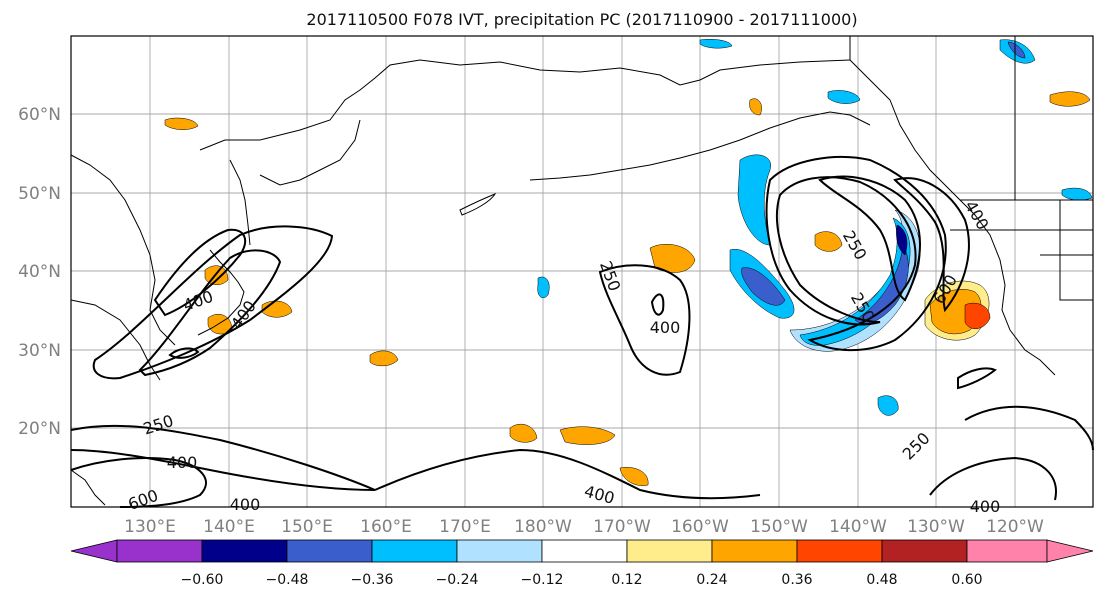 This screenshot has height=601, width=1105. I want to click on lon-label: 140°W, so click(858, 527).